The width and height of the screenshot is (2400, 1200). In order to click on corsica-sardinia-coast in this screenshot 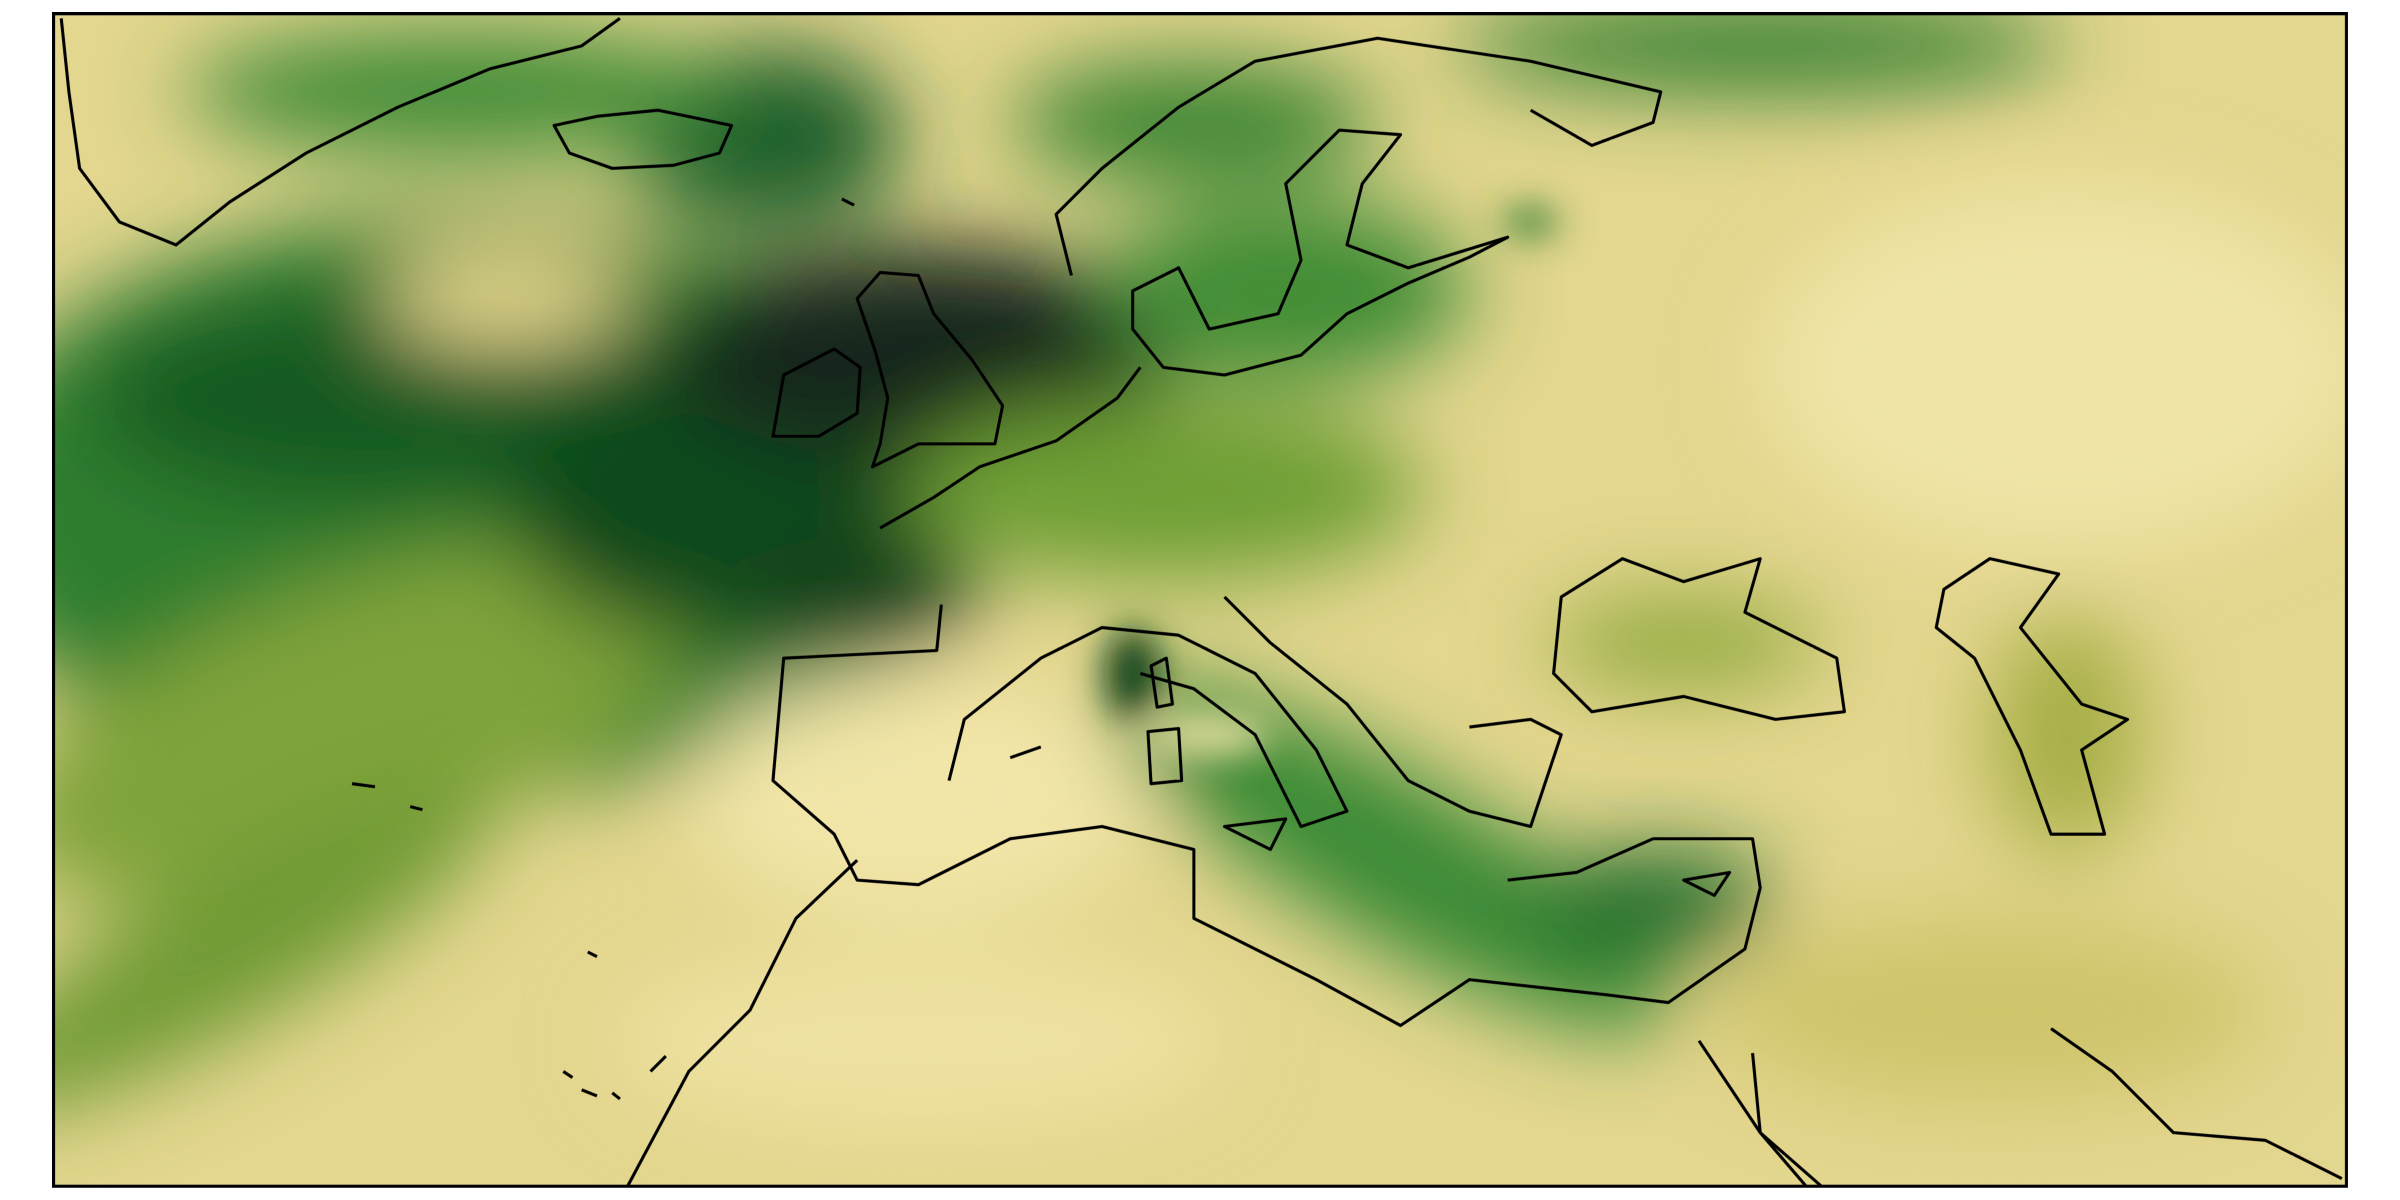, I will do `click(1165, 721)`.